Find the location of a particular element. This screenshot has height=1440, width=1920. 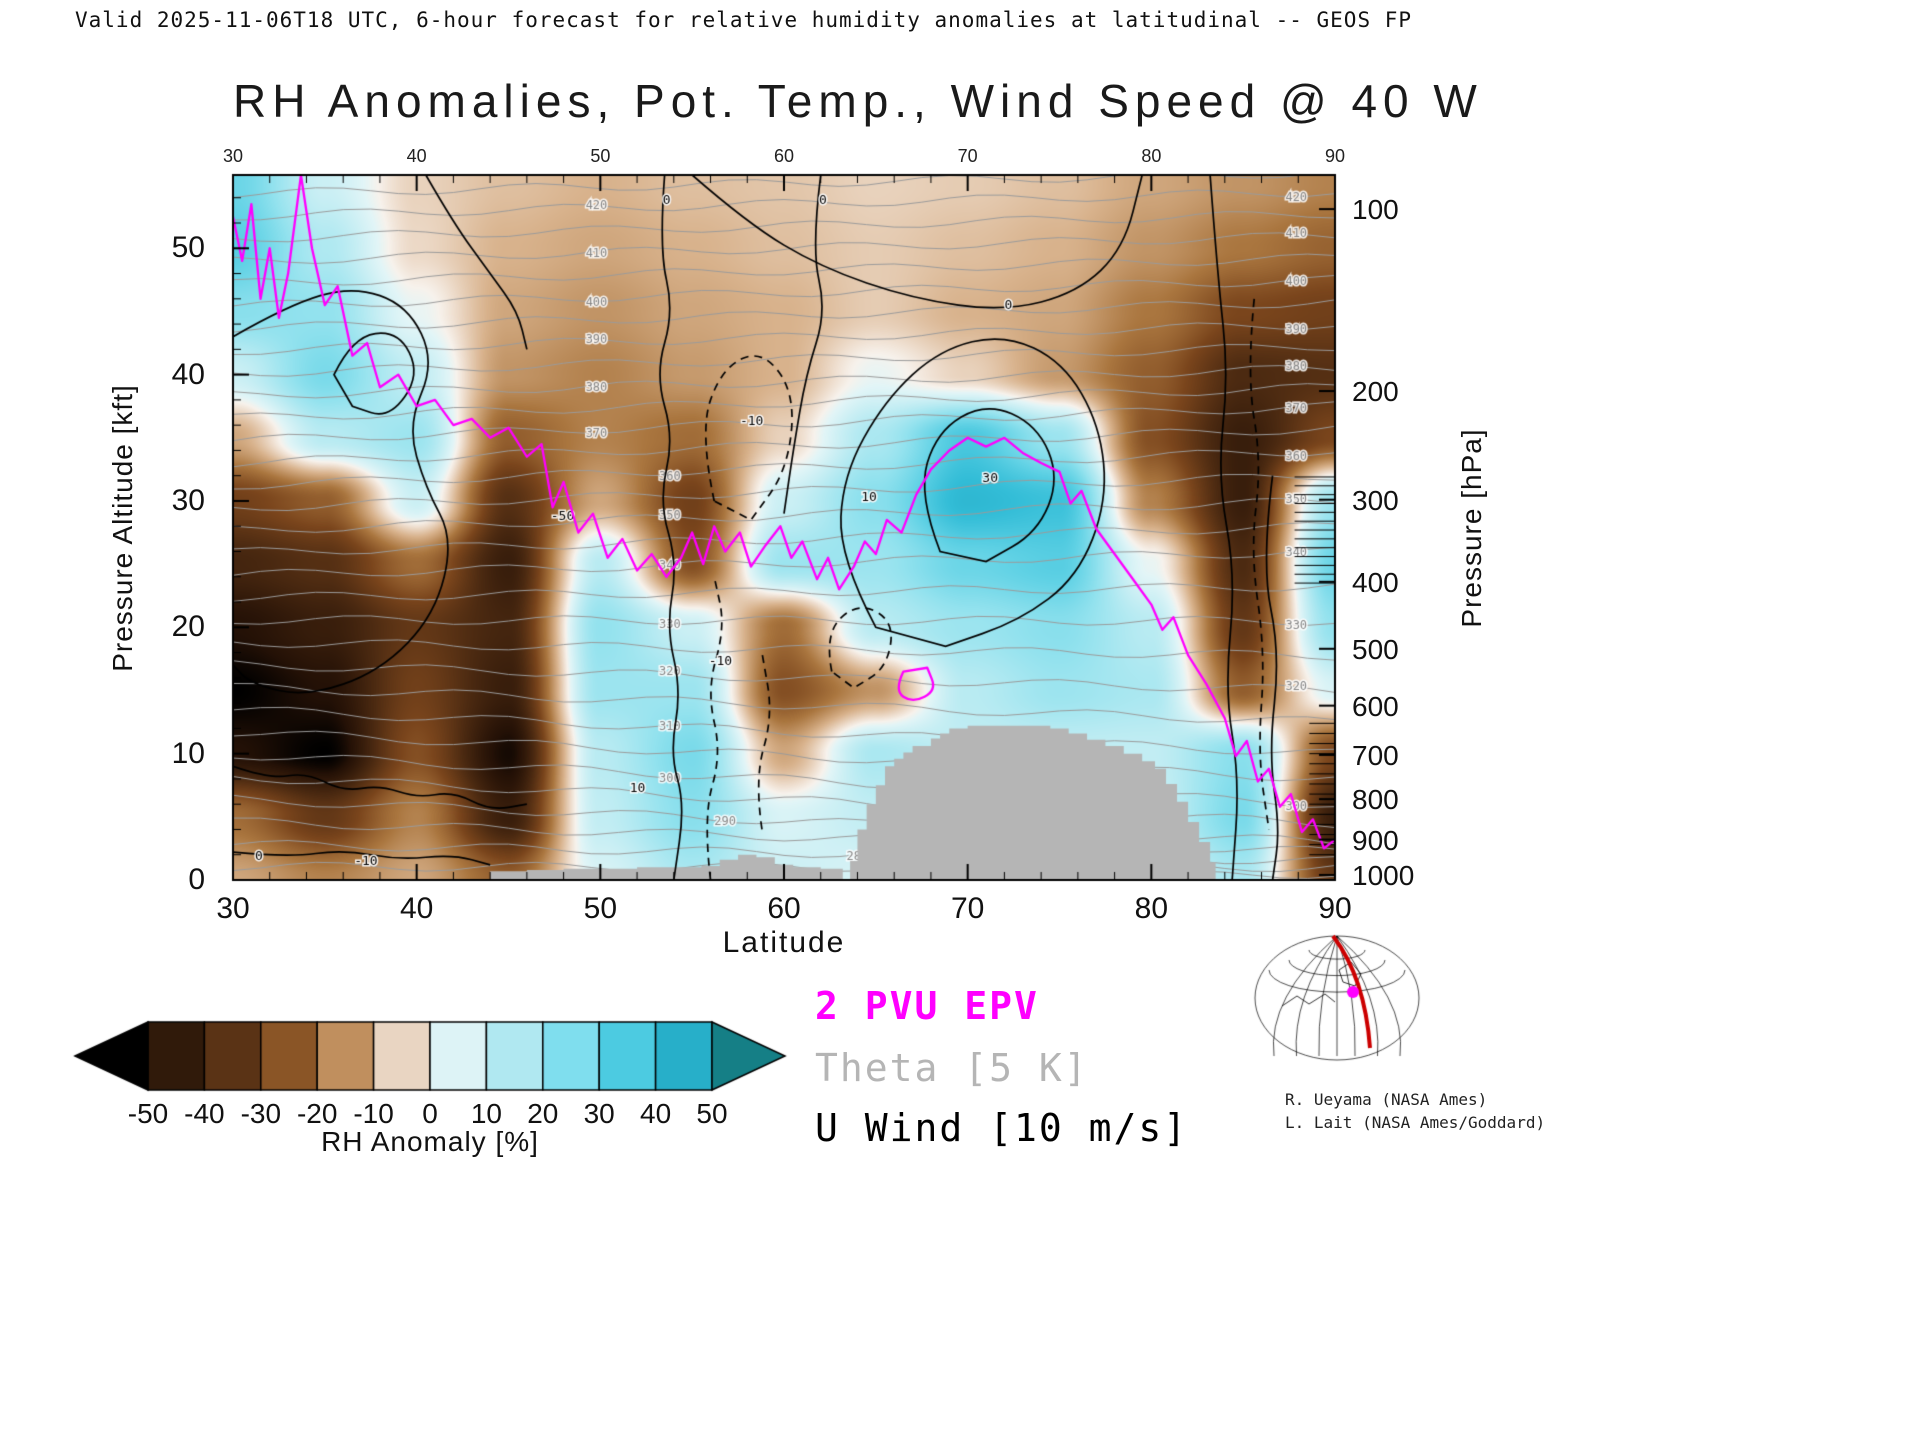

x-axis-title: Latitude is located at coordinates (784, 942).